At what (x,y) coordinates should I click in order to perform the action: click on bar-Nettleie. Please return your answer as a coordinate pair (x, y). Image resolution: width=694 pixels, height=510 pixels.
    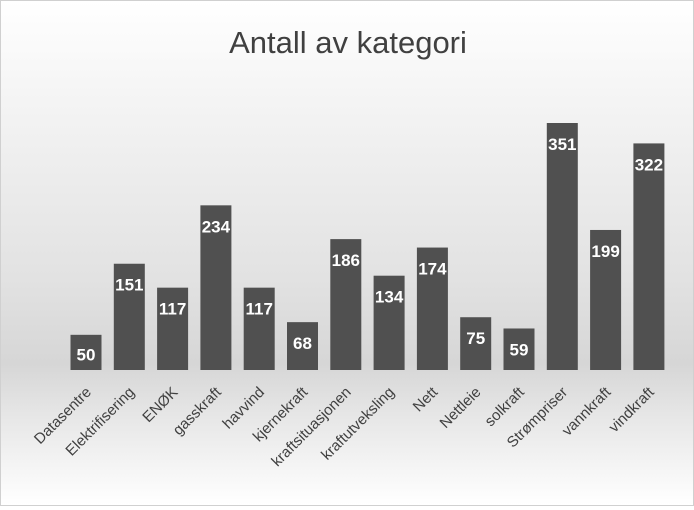
    Looking at the image, I should click on (476, 343).